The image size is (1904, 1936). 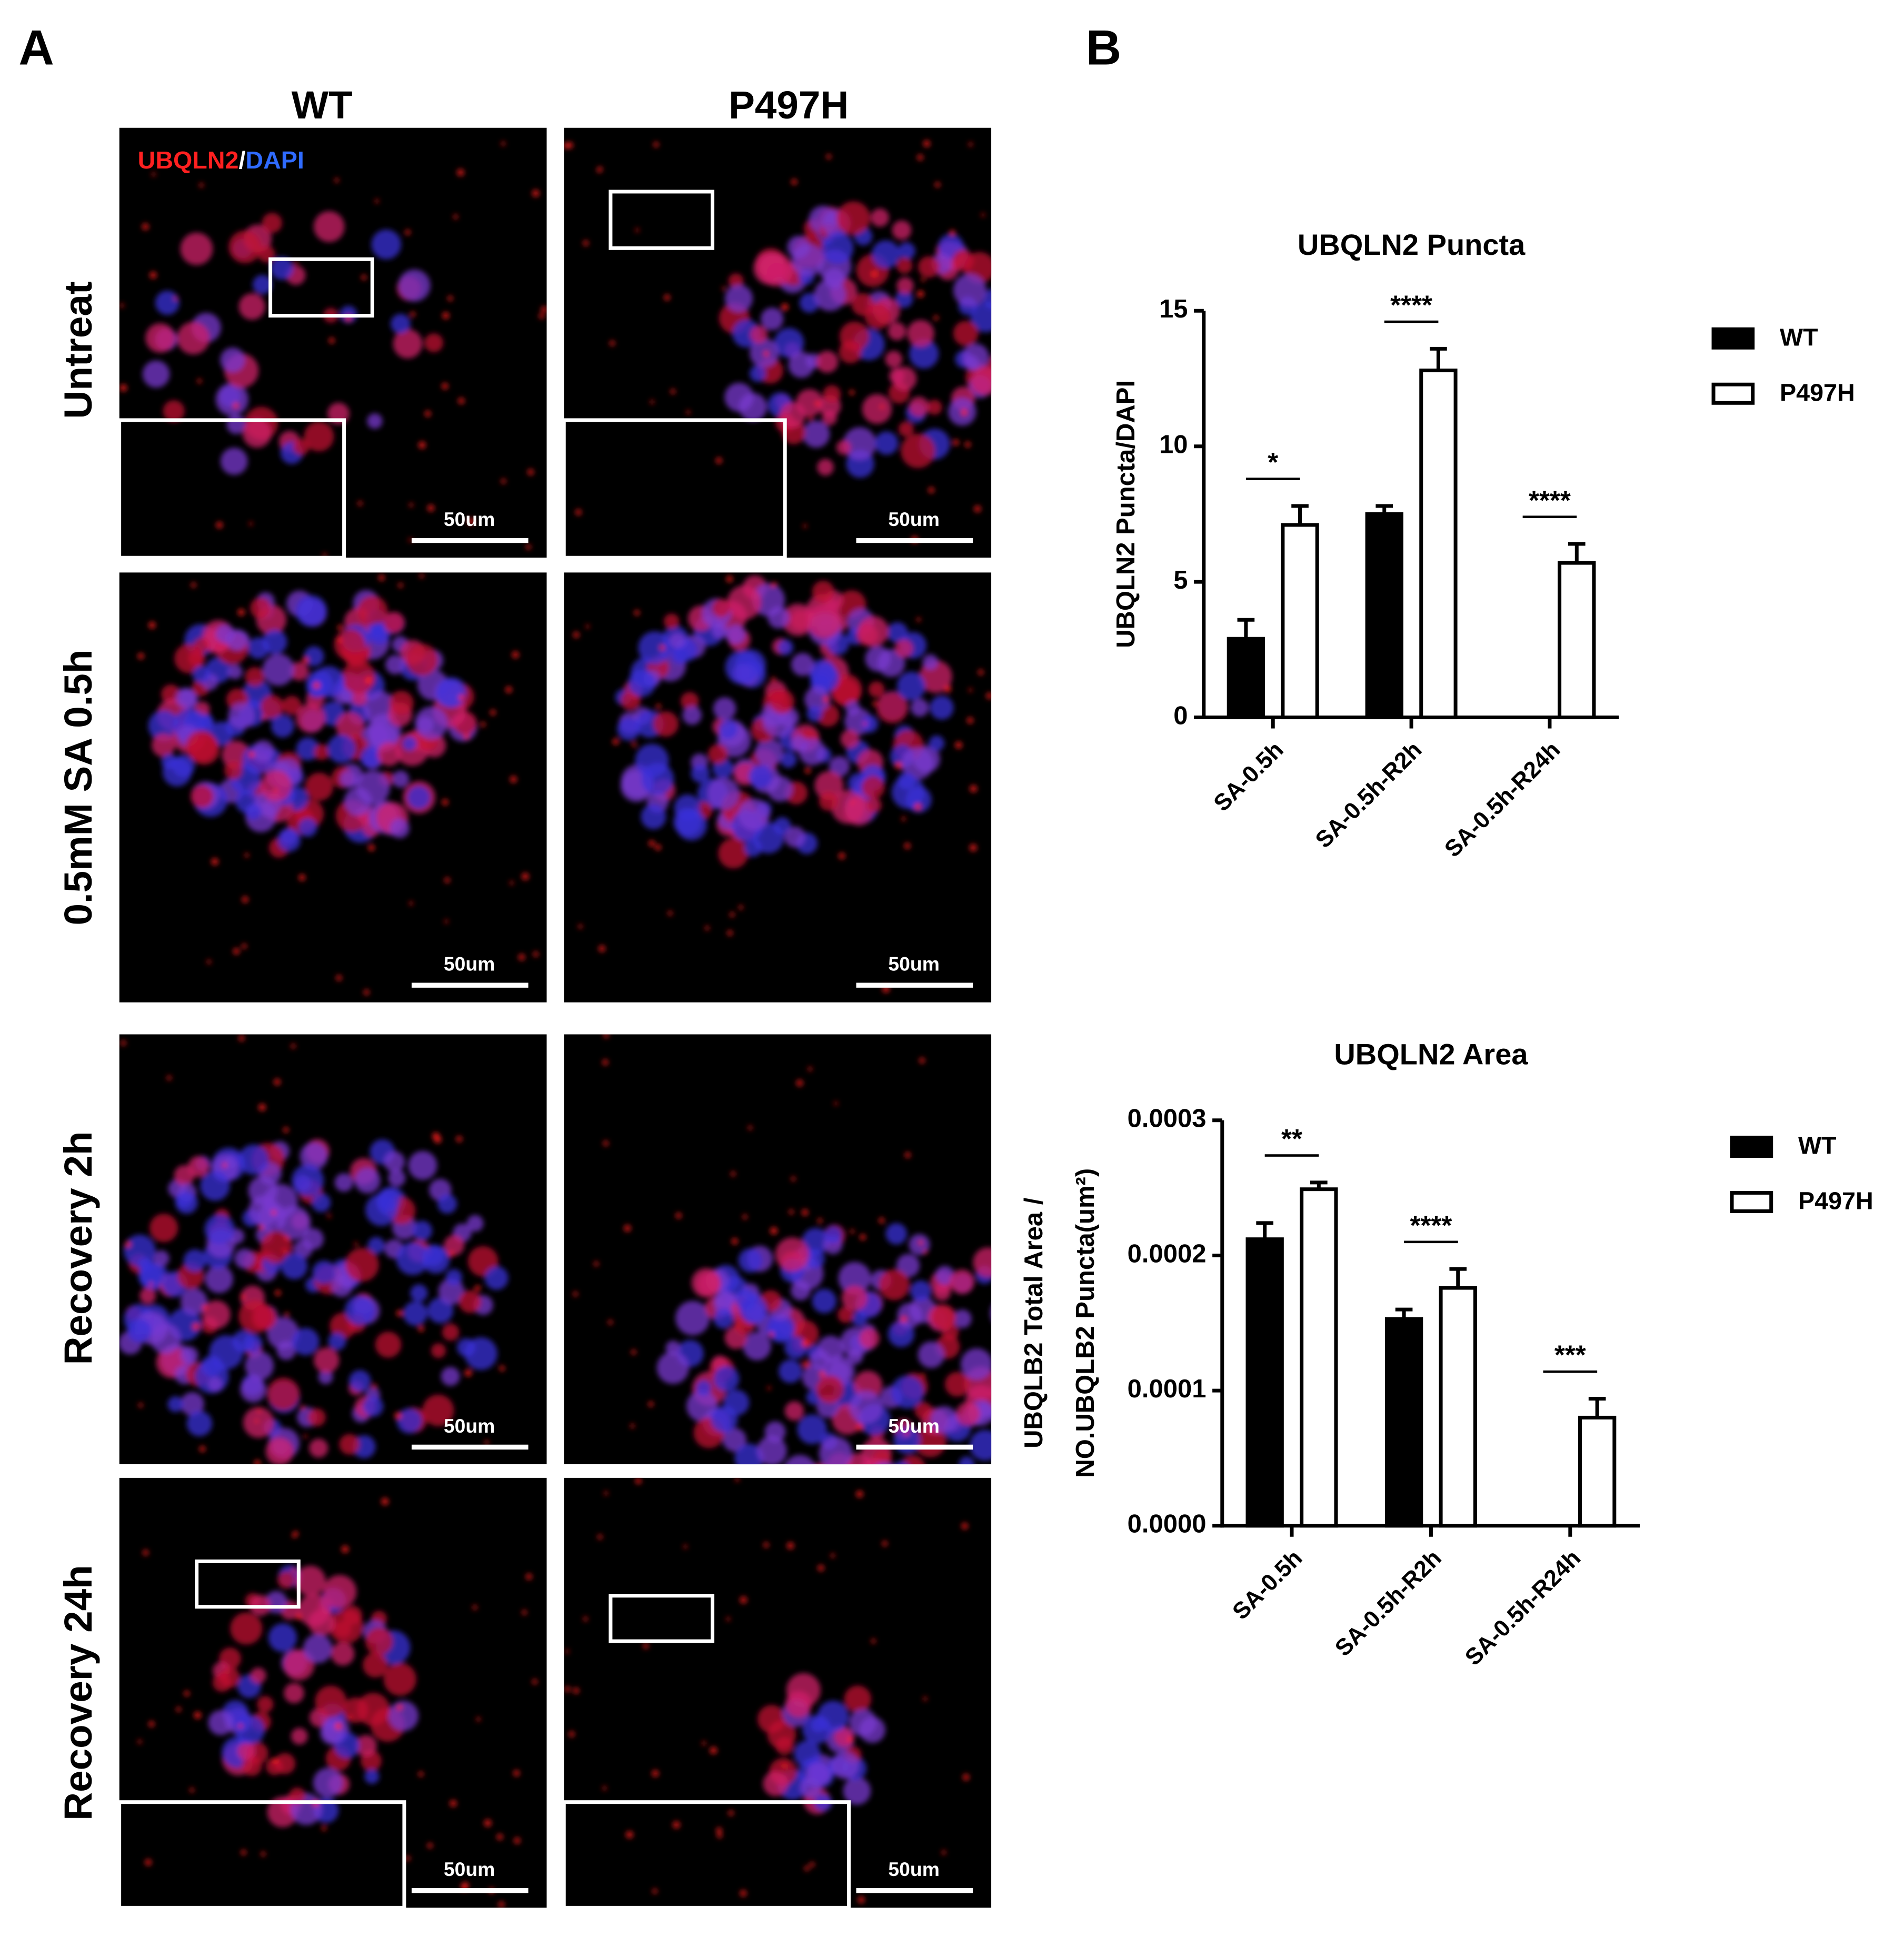 What do you see at coordinates (789, 105) in the screenshot?
I see `column-label: P497H` at bounding box center [789, 105].